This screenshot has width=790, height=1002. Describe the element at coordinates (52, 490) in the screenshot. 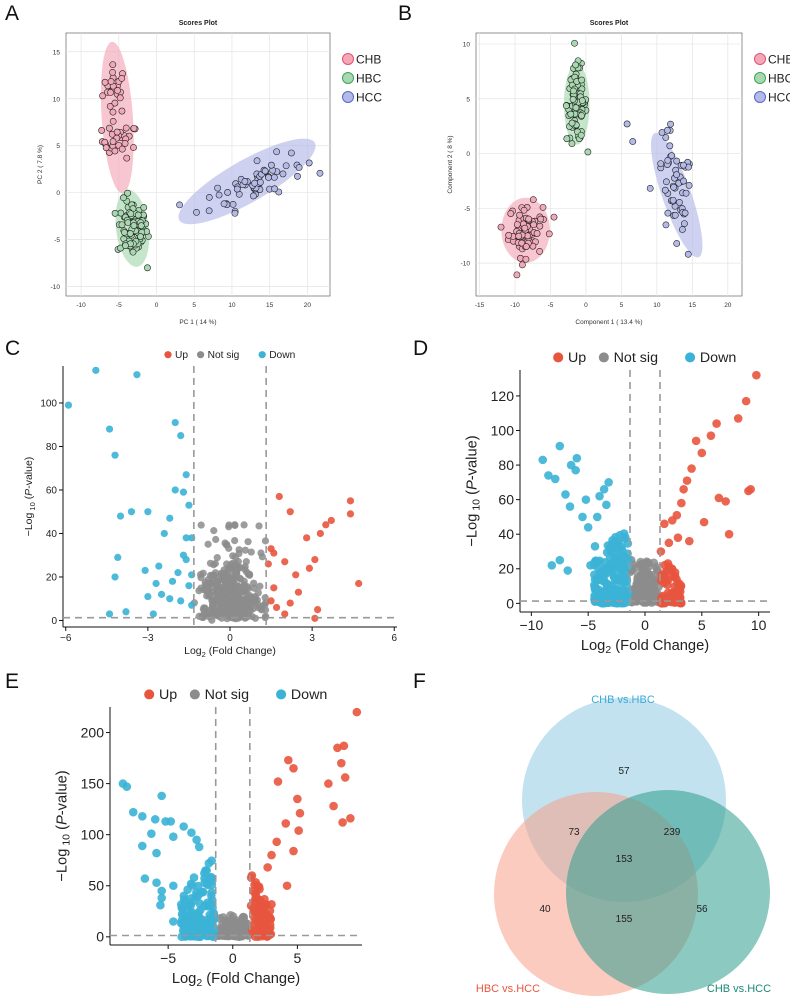

I see `y-tick-label: 60` at that location.